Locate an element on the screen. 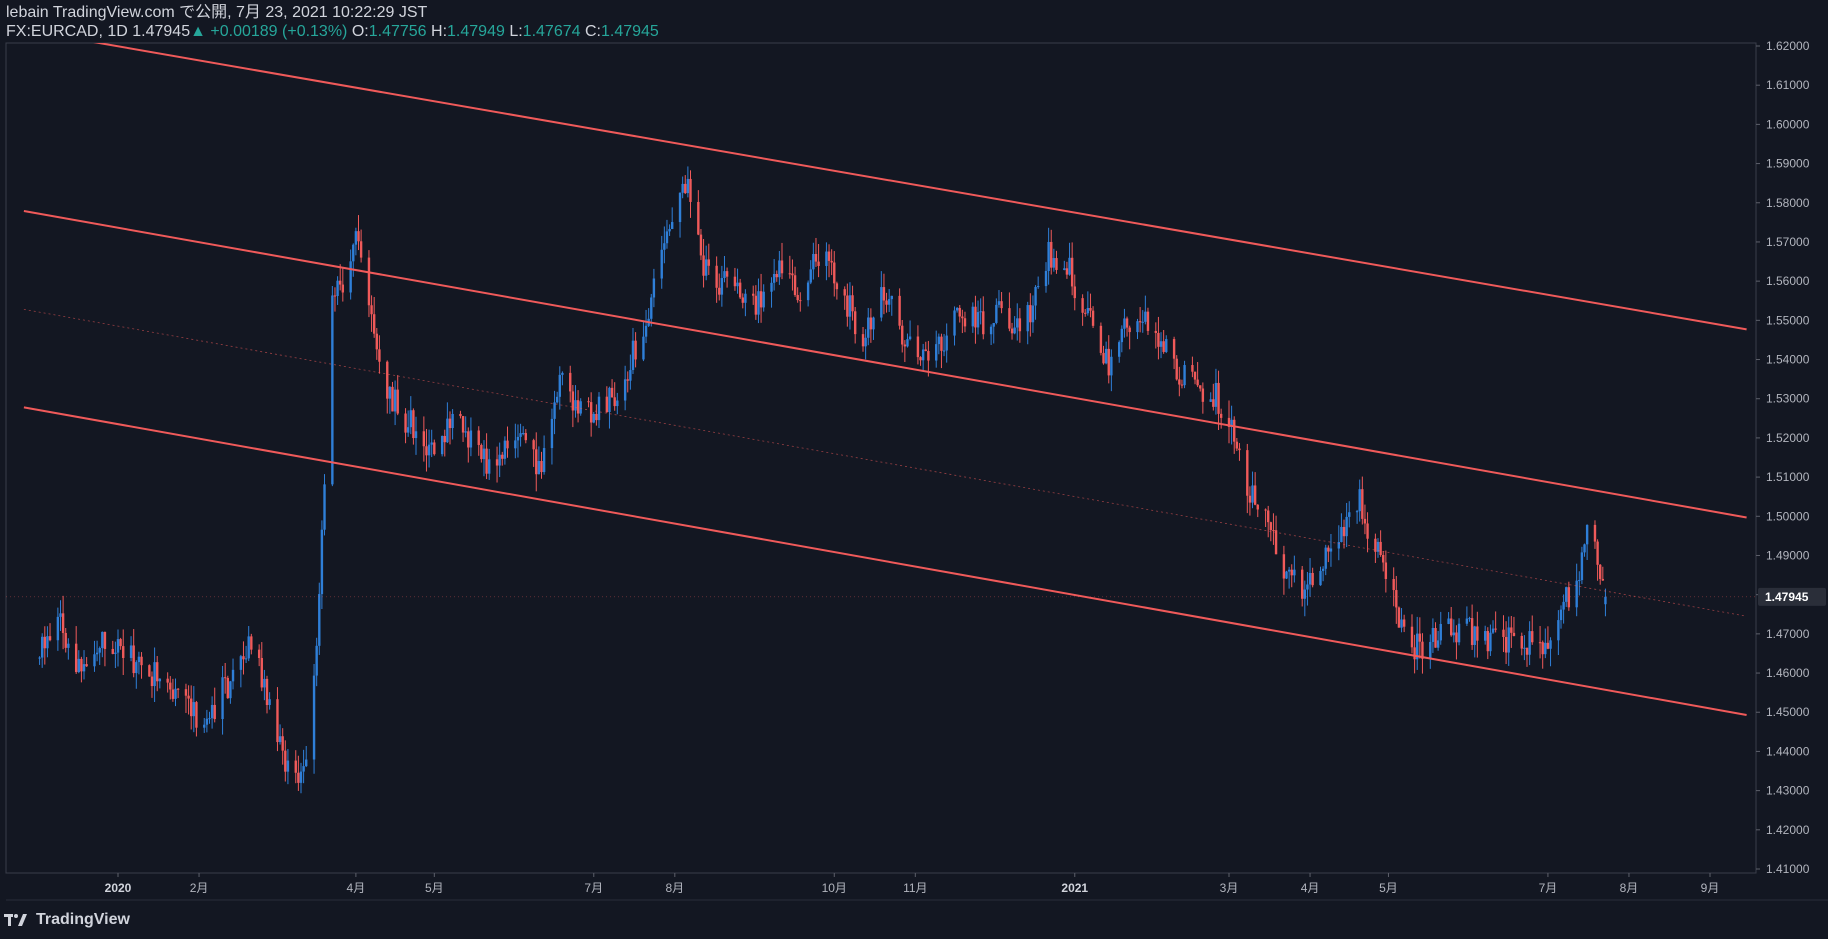 The image size is (1828, 939). time-tick-label: 4月 is located at coordinates (1310, 888).